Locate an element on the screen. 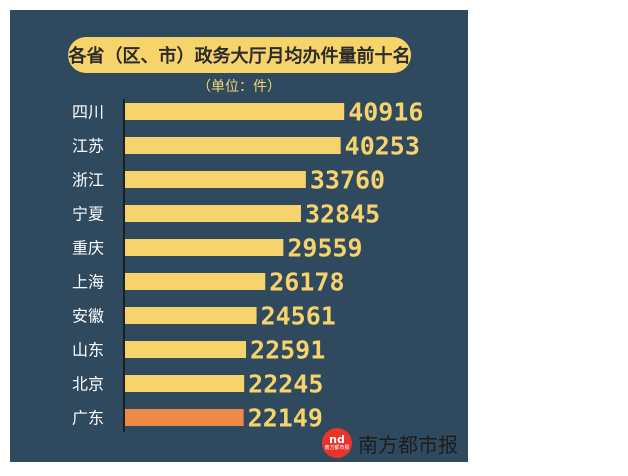 The height and width of the screenshot is (476, 628). category-label: 山东 is located at coordinates (88, 350).